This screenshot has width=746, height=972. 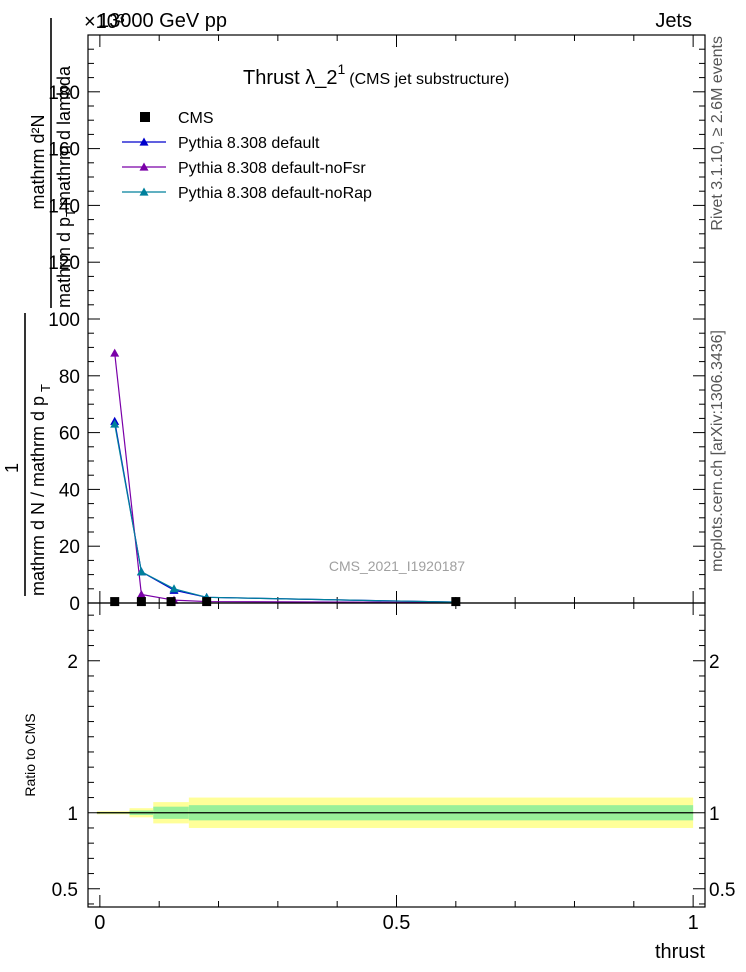 I want to click on main-y-tick-label: 180, so click(x=64, y=93).